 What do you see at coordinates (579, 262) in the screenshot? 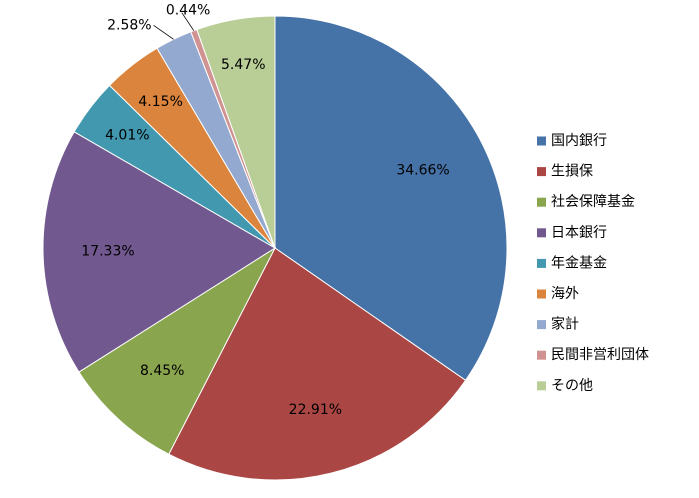
I see `legend-label: 年金基金` at bounding box center [579, 262].